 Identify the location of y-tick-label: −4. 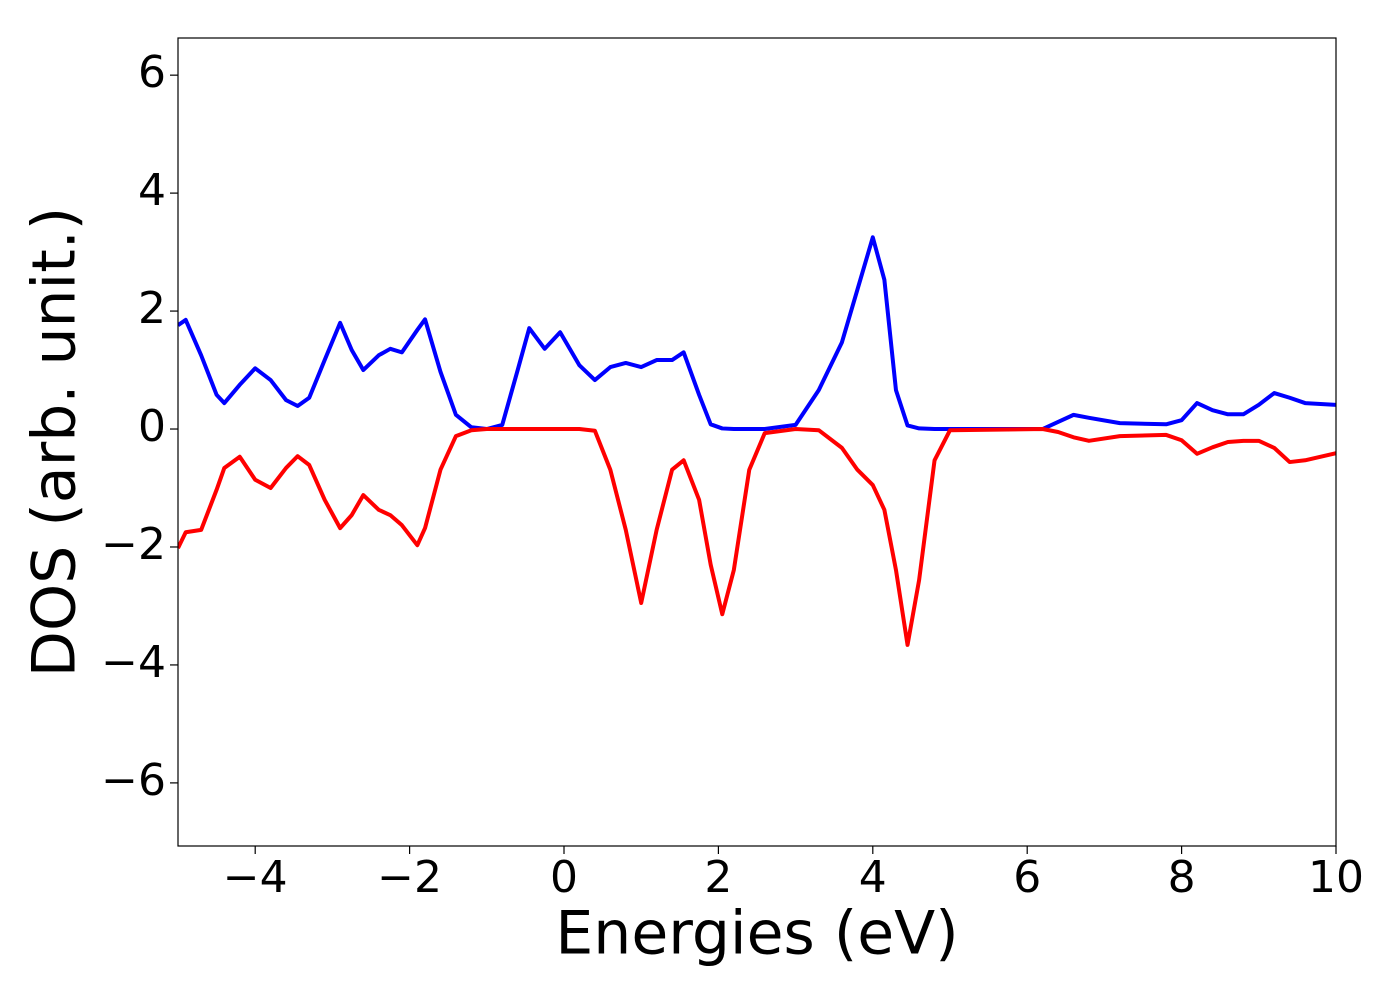
(133, 662).